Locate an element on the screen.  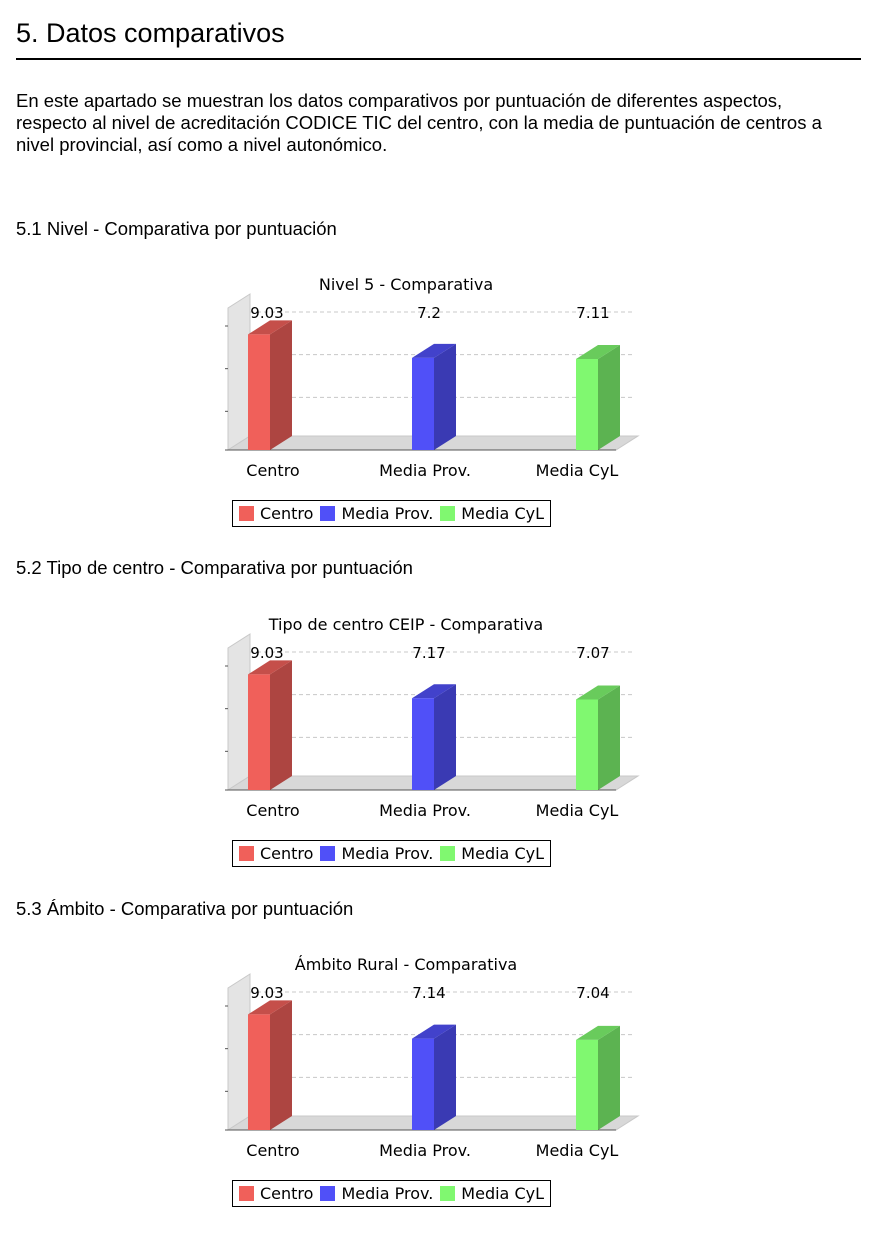
data-label-media-prov: 7.14 is located at coordinates (428, 993).